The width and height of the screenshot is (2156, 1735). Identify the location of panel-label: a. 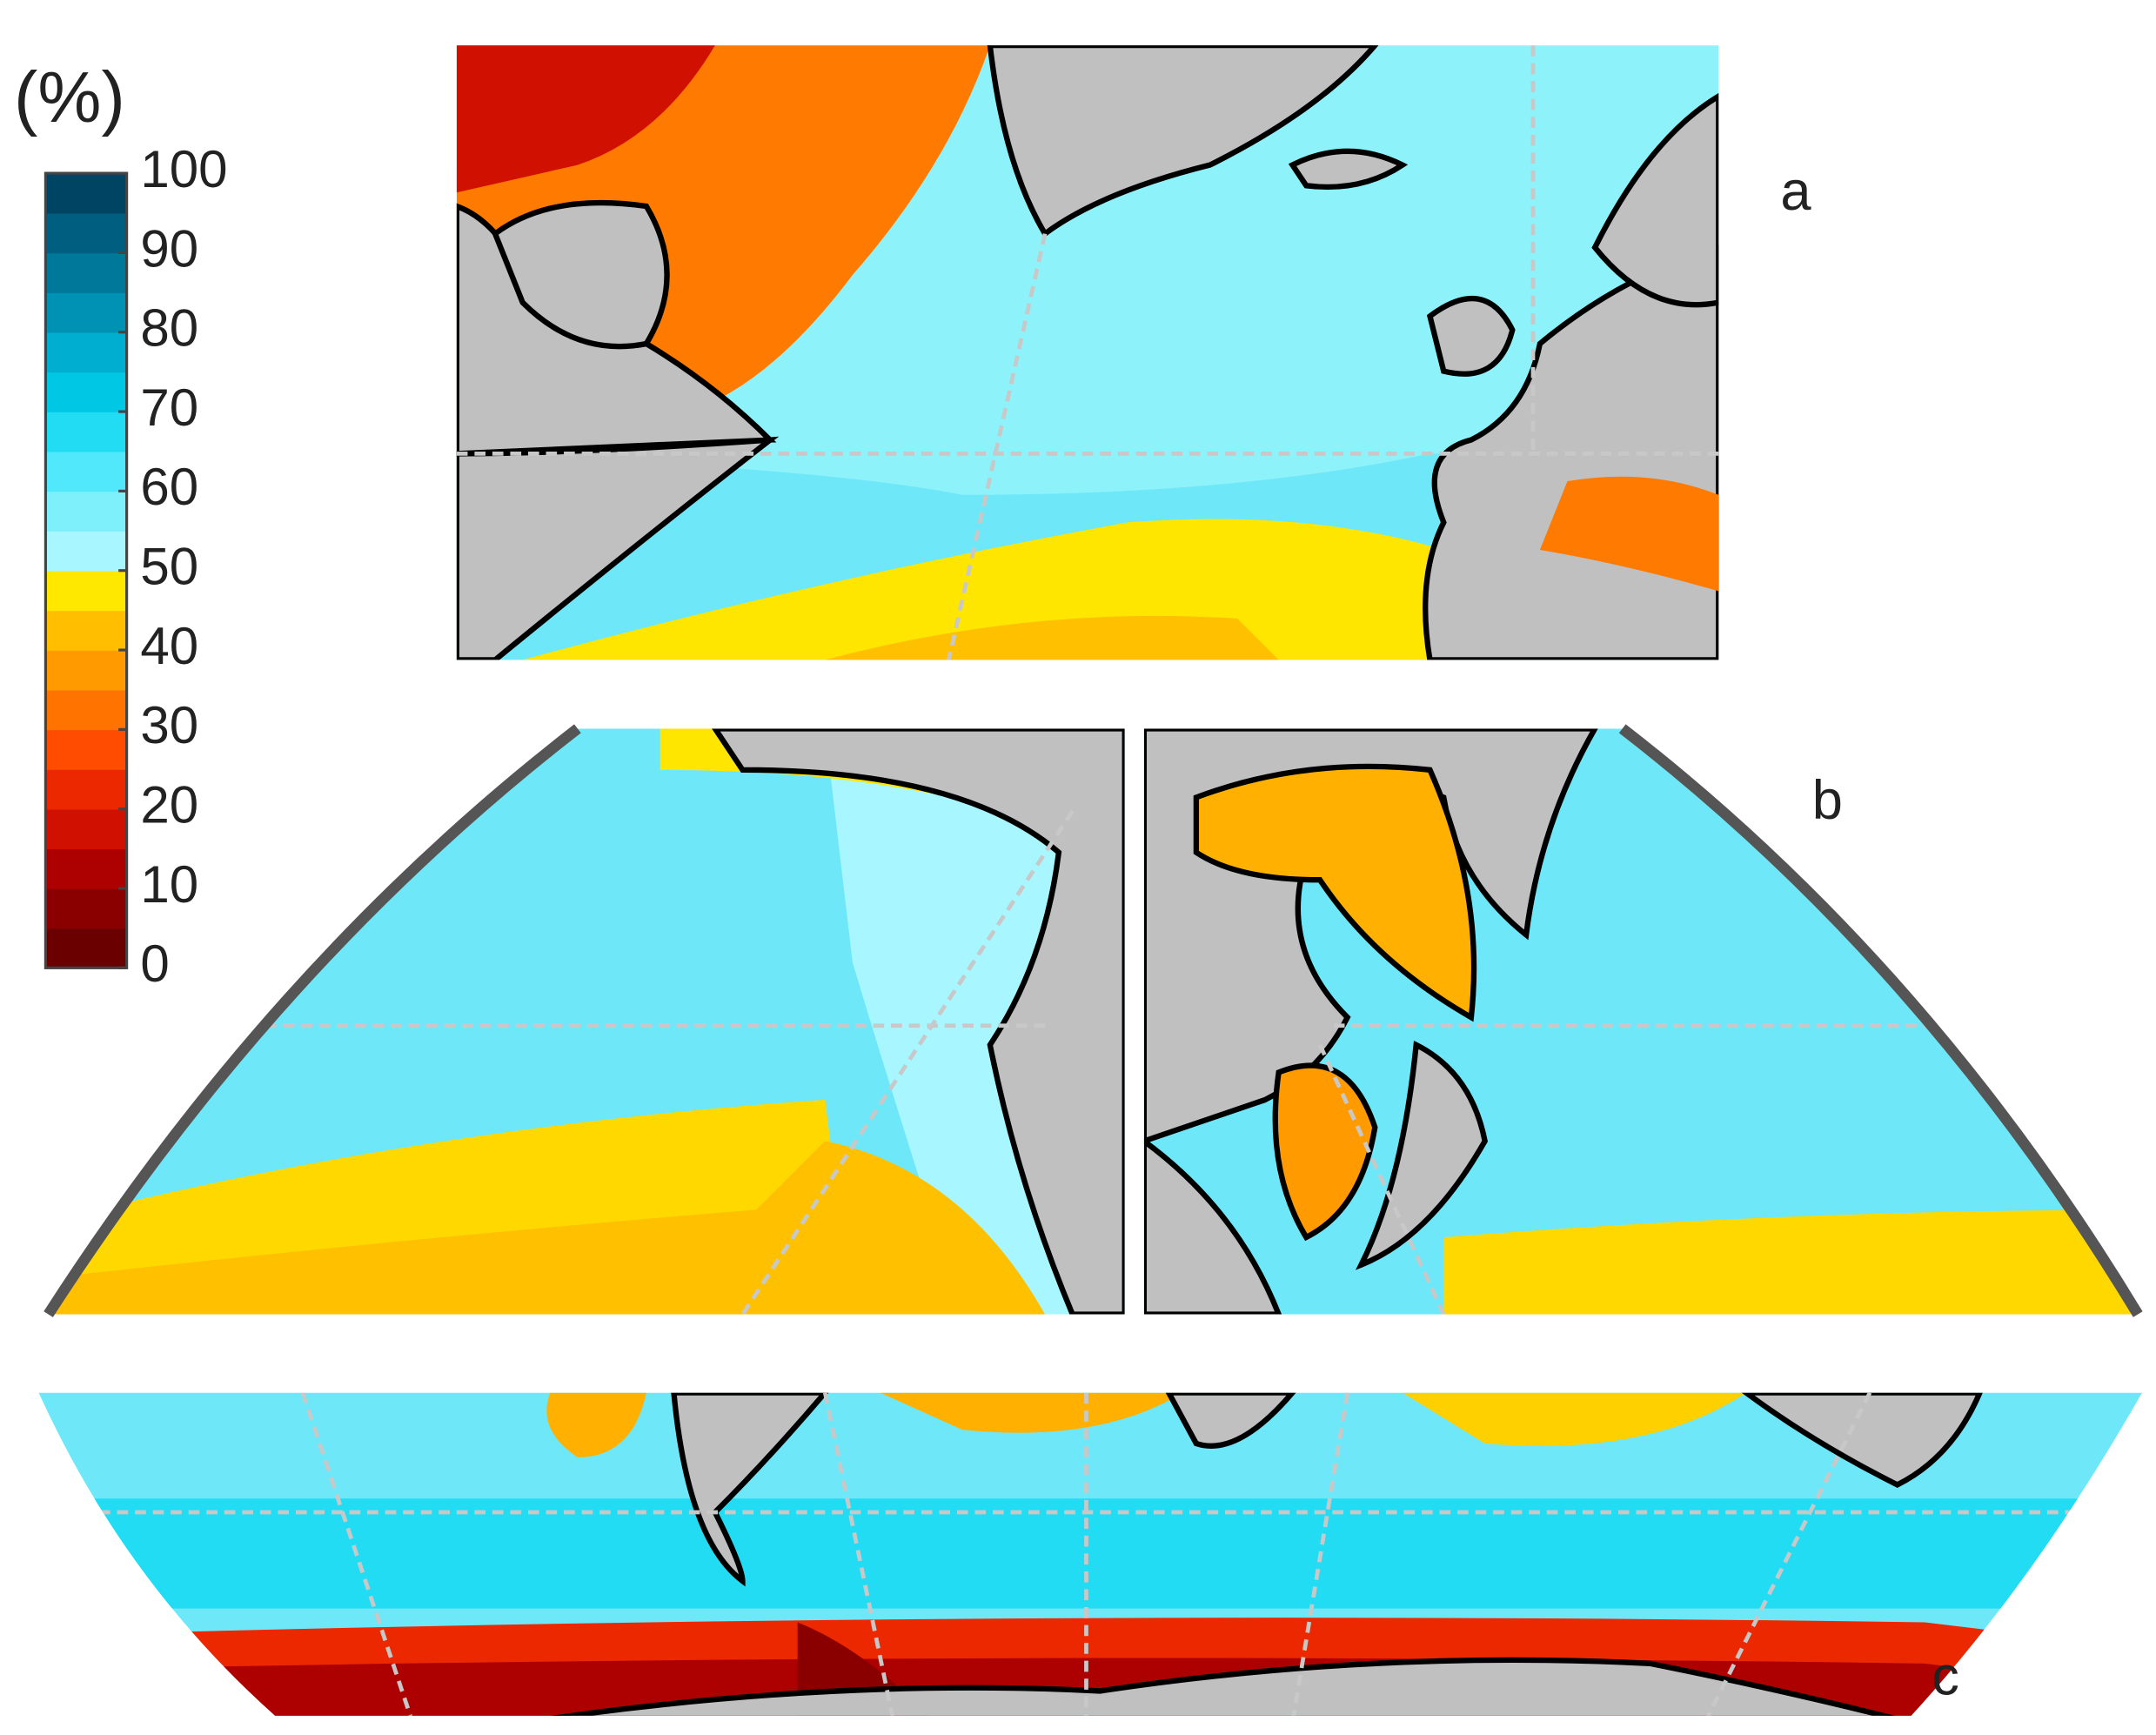
(1795, 191).